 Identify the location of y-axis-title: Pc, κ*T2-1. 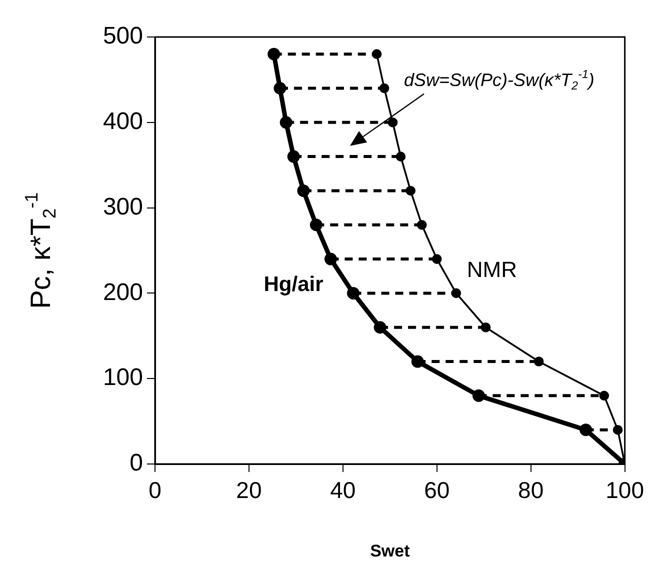
(40, 250).